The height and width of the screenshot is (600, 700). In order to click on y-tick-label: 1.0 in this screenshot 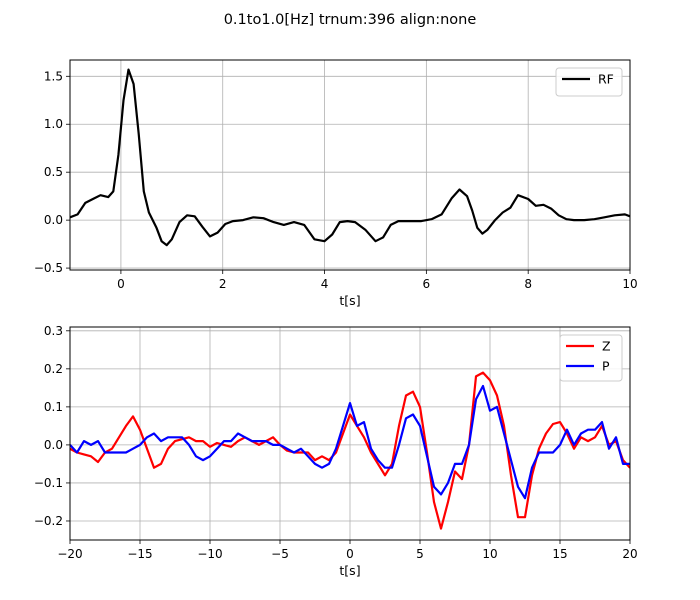, I will do `click(53, 124)`.